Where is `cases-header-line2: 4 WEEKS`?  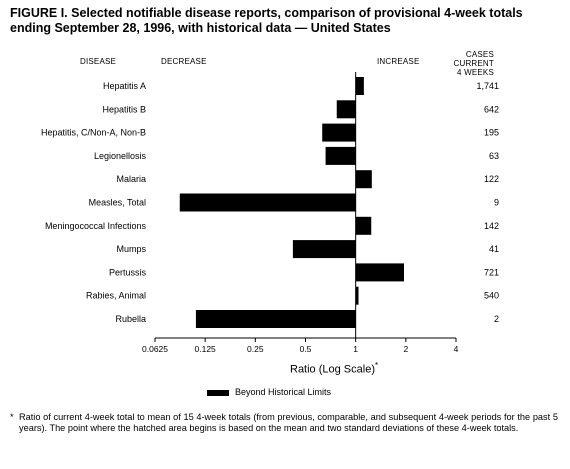 cases-header-line2: 4 WEEKS is located at coordinates (475, 72).